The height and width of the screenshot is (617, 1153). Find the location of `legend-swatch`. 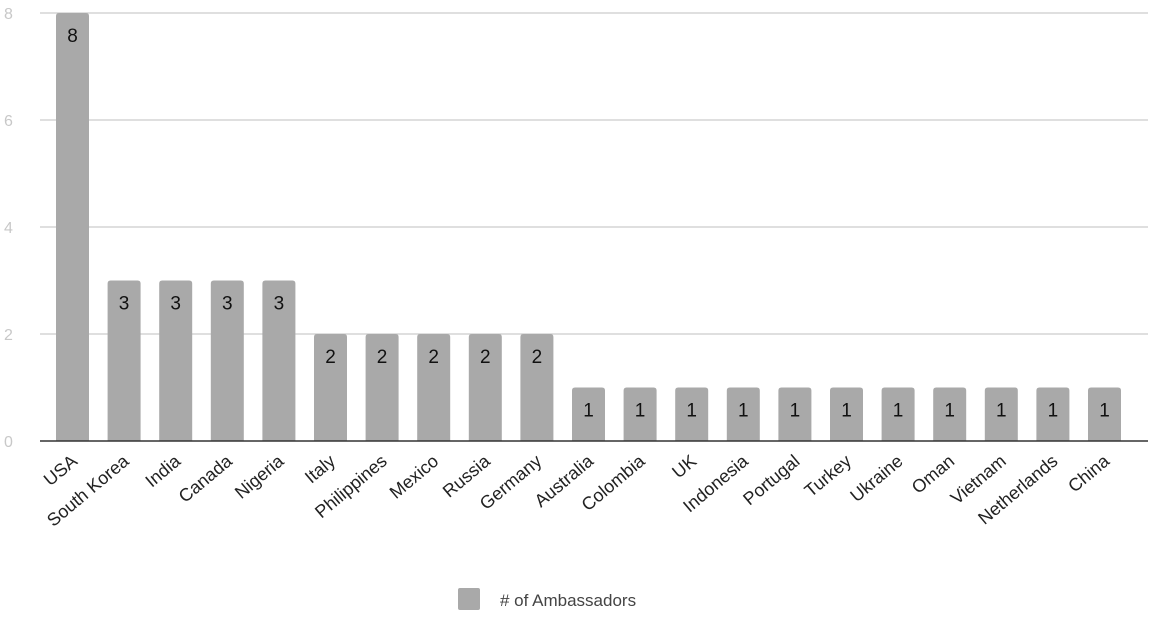

legend-swatch is located at coordinates (469, 599).